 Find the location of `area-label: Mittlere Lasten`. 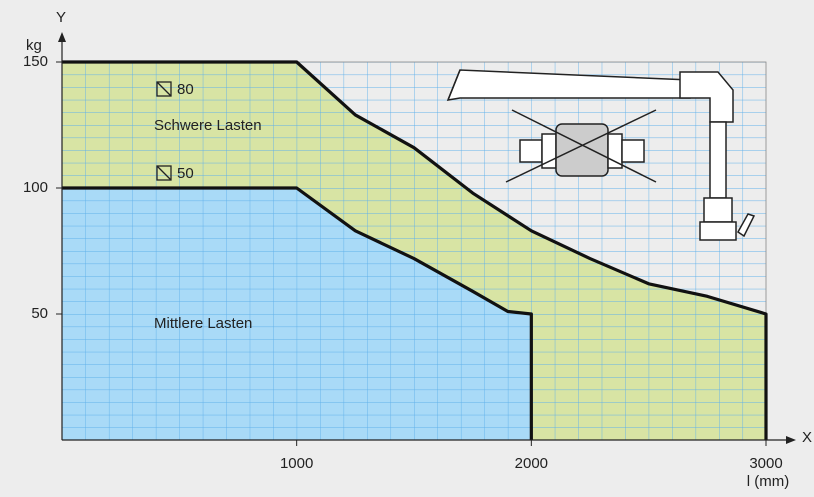

area-label: Mittlere Lasten is located at coordinates (203, 323).